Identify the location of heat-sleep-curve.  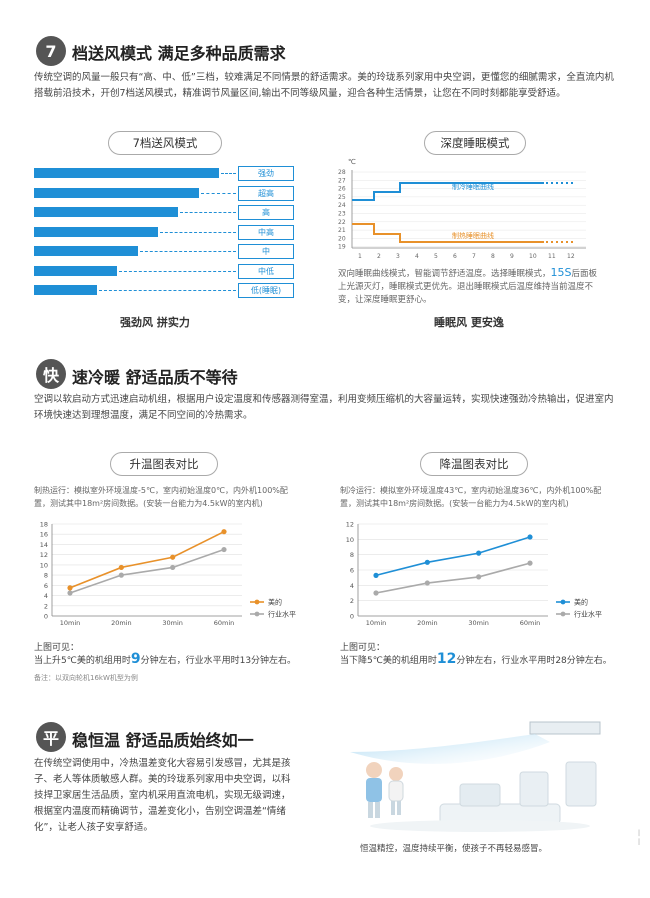
(448, 233).